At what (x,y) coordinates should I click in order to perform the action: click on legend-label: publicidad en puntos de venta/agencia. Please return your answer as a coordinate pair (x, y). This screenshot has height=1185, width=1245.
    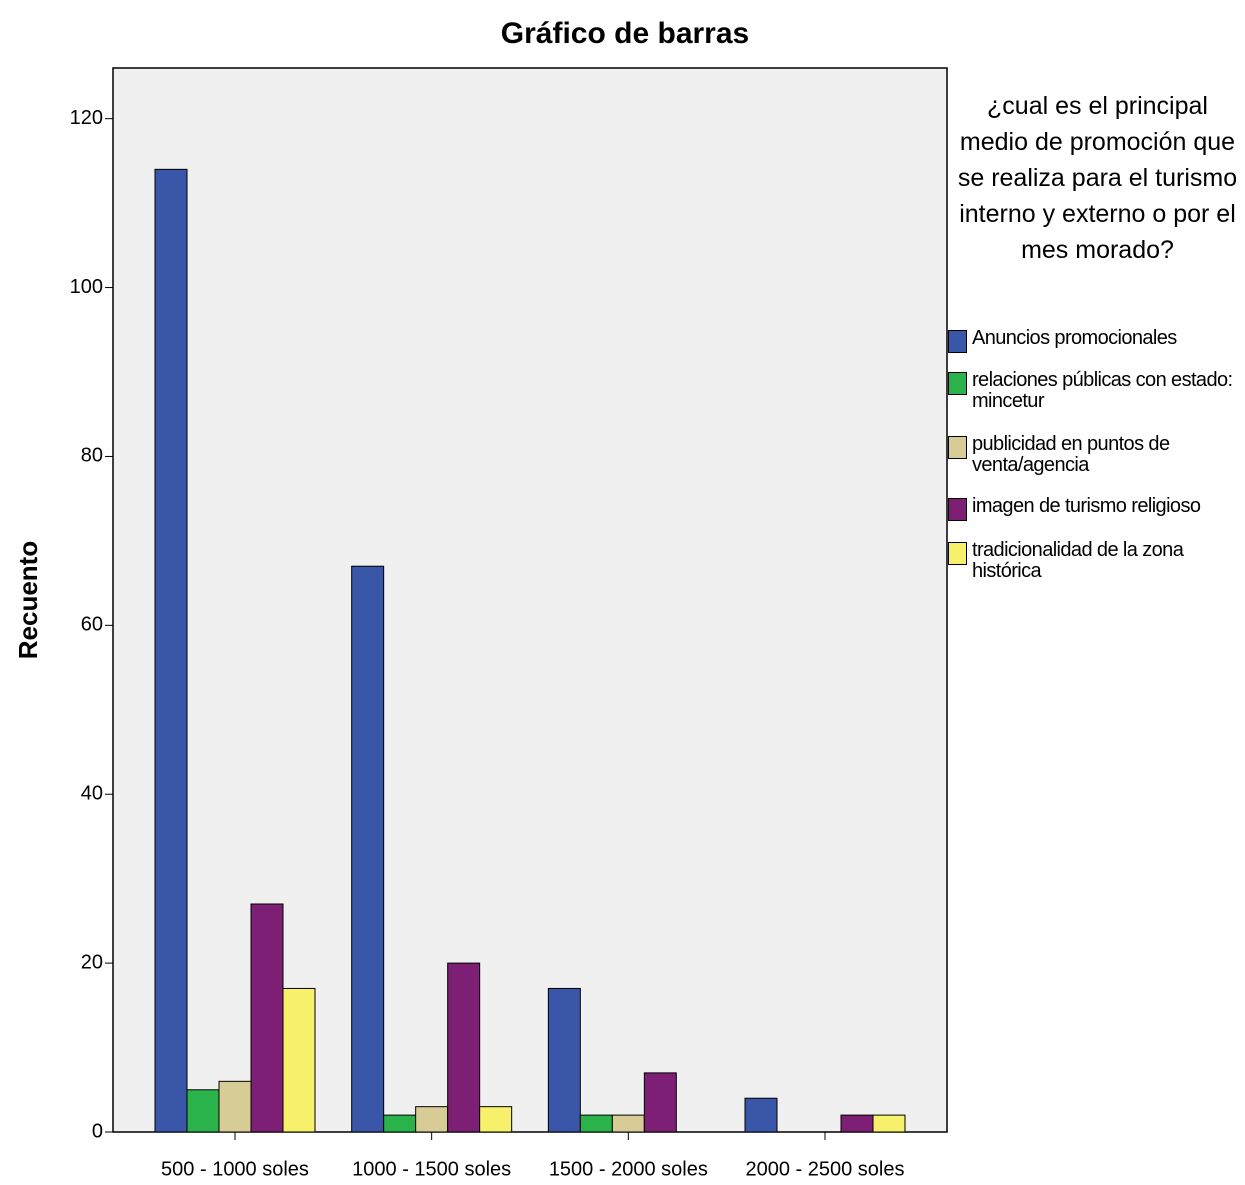
    Looking at the image, I should click on (1071, 454).